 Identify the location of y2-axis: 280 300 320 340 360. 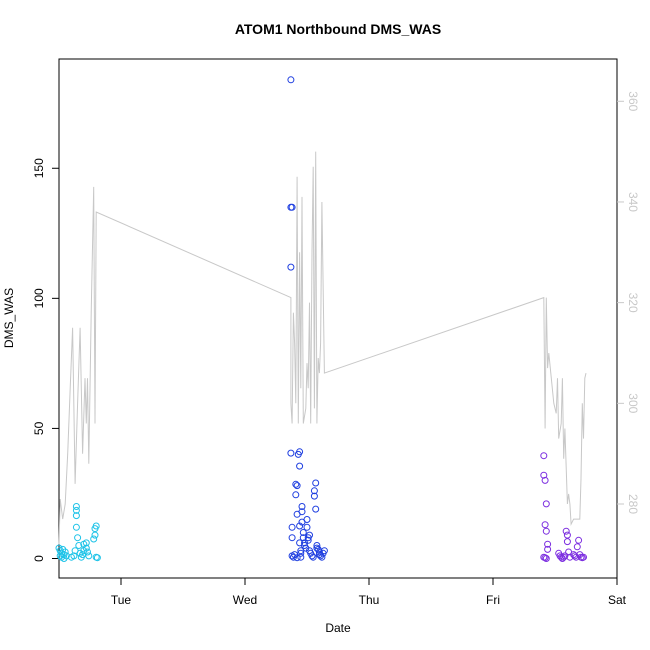
(628, 302).